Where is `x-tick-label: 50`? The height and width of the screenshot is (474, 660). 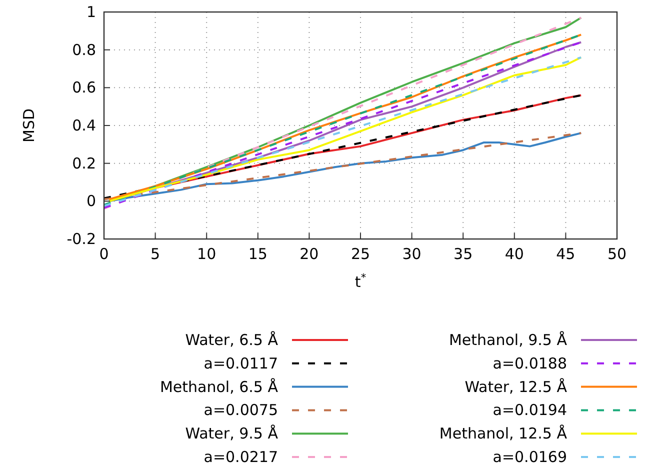
x-tick-label: 50 is located at coordinates (617, 254).